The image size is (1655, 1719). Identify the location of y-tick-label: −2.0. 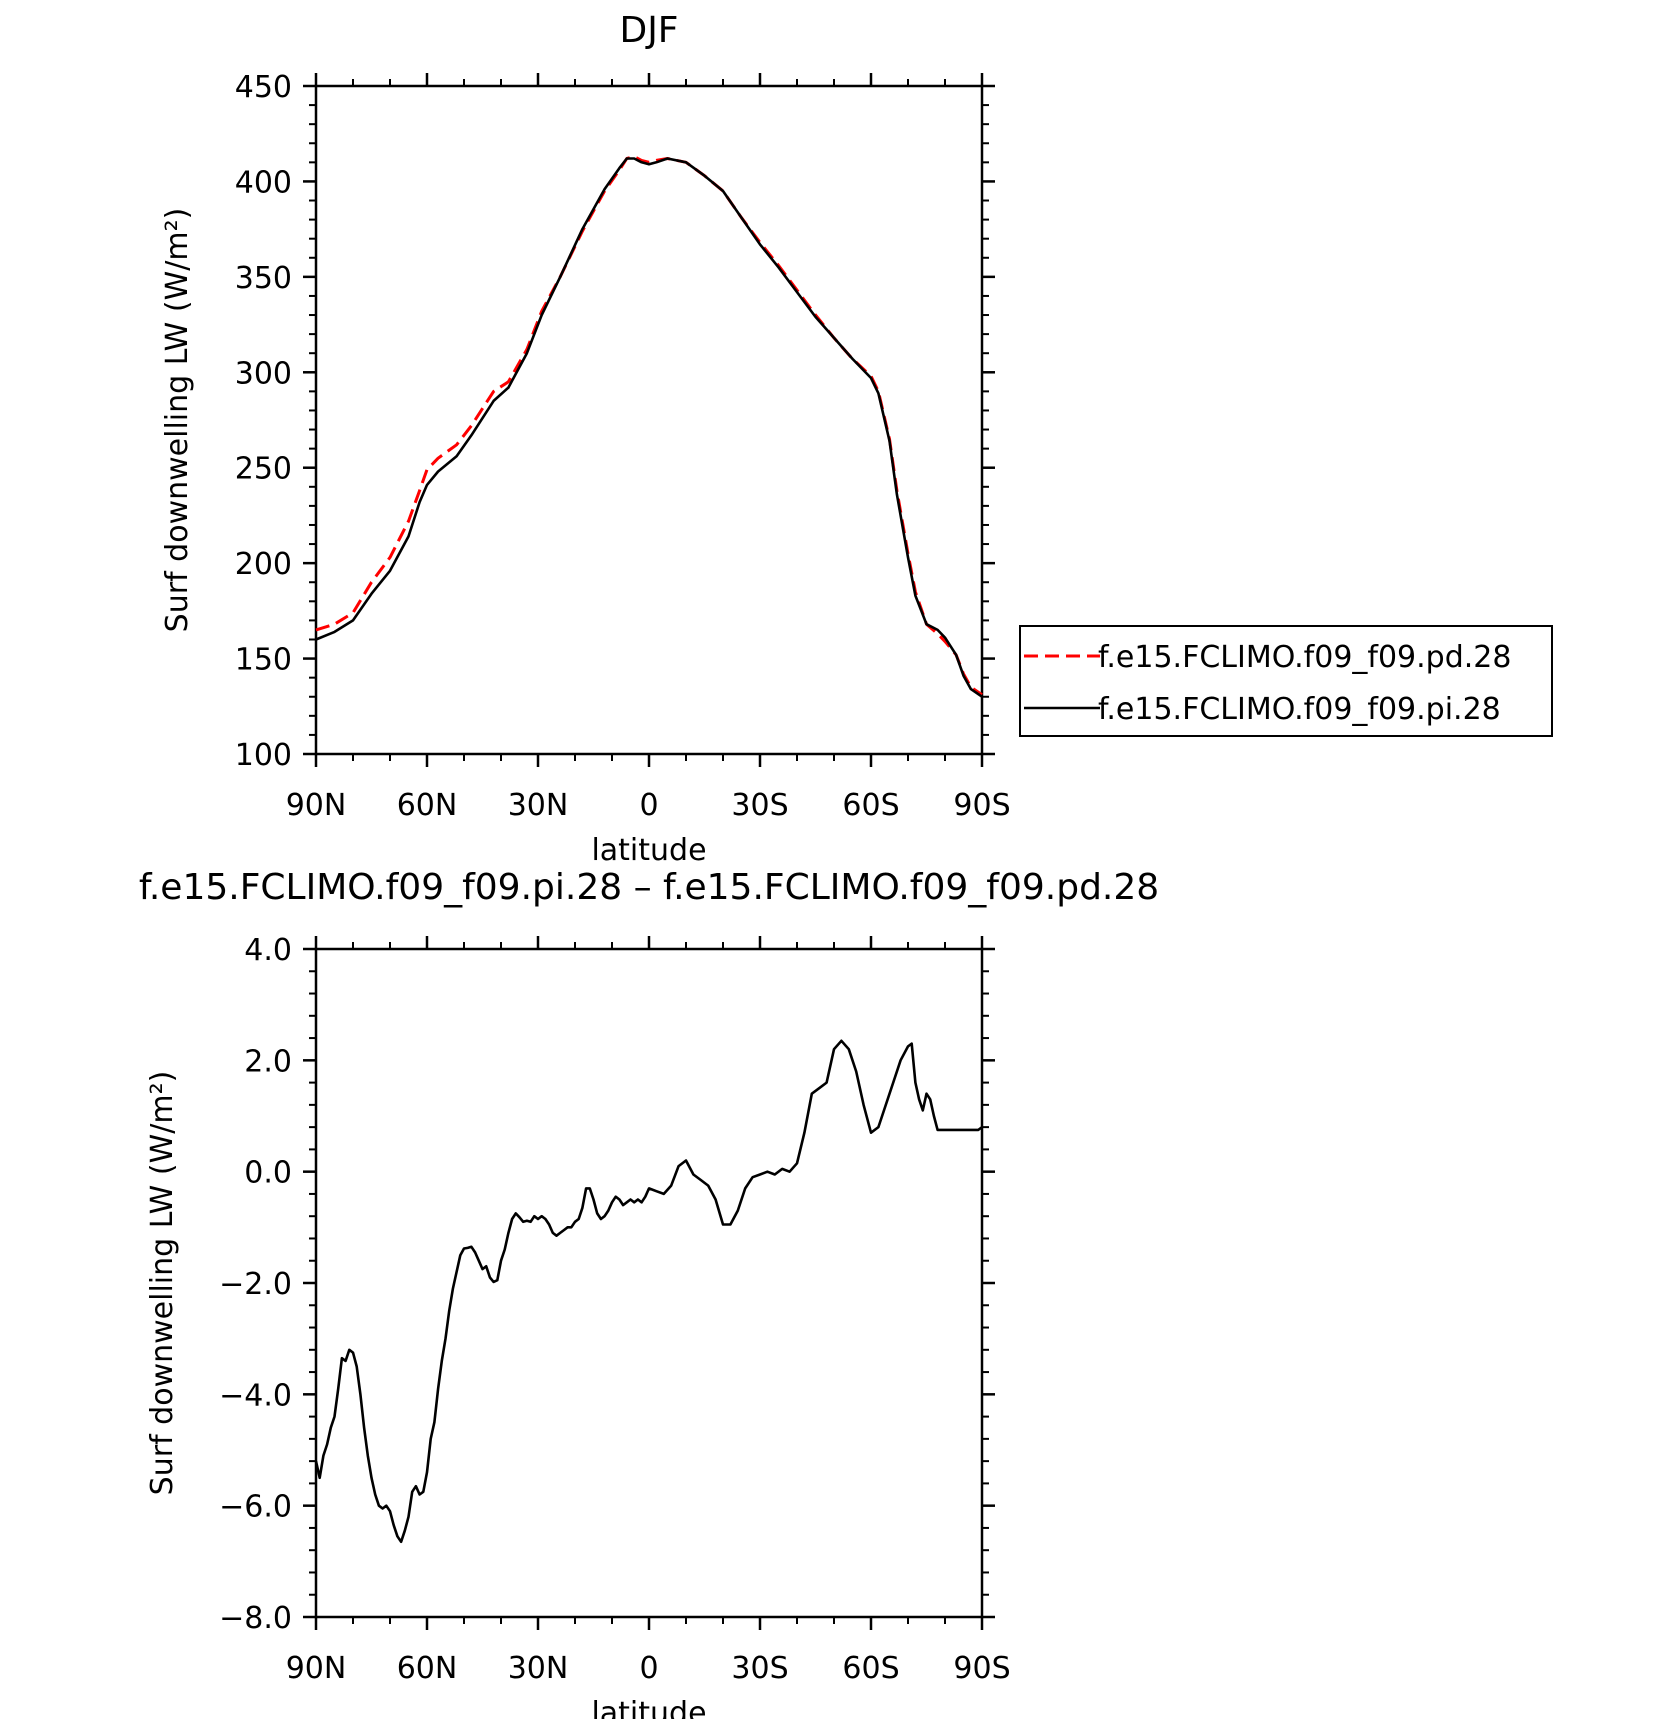
(255, 1284).